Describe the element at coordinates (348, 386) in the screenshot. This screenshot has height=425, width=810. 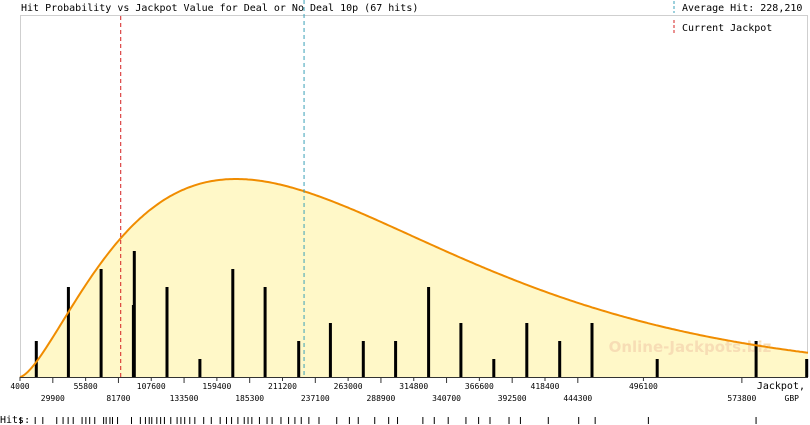
I see `x-tick-label-upper-5: 263000` at that location.